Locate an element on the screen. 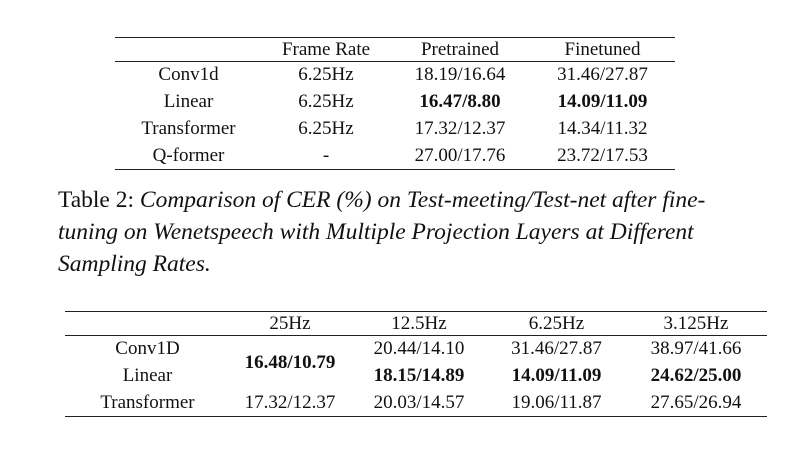 The width and height of the screenshot is (802, 450). table-cell: 14.34/11.32 is located at coordinates (602, 128).